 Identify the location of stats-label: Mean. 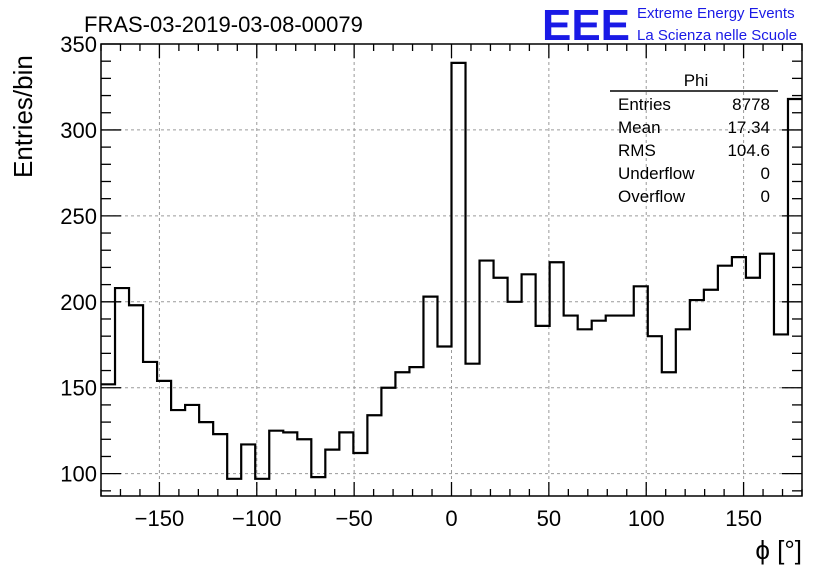
(639, 127).